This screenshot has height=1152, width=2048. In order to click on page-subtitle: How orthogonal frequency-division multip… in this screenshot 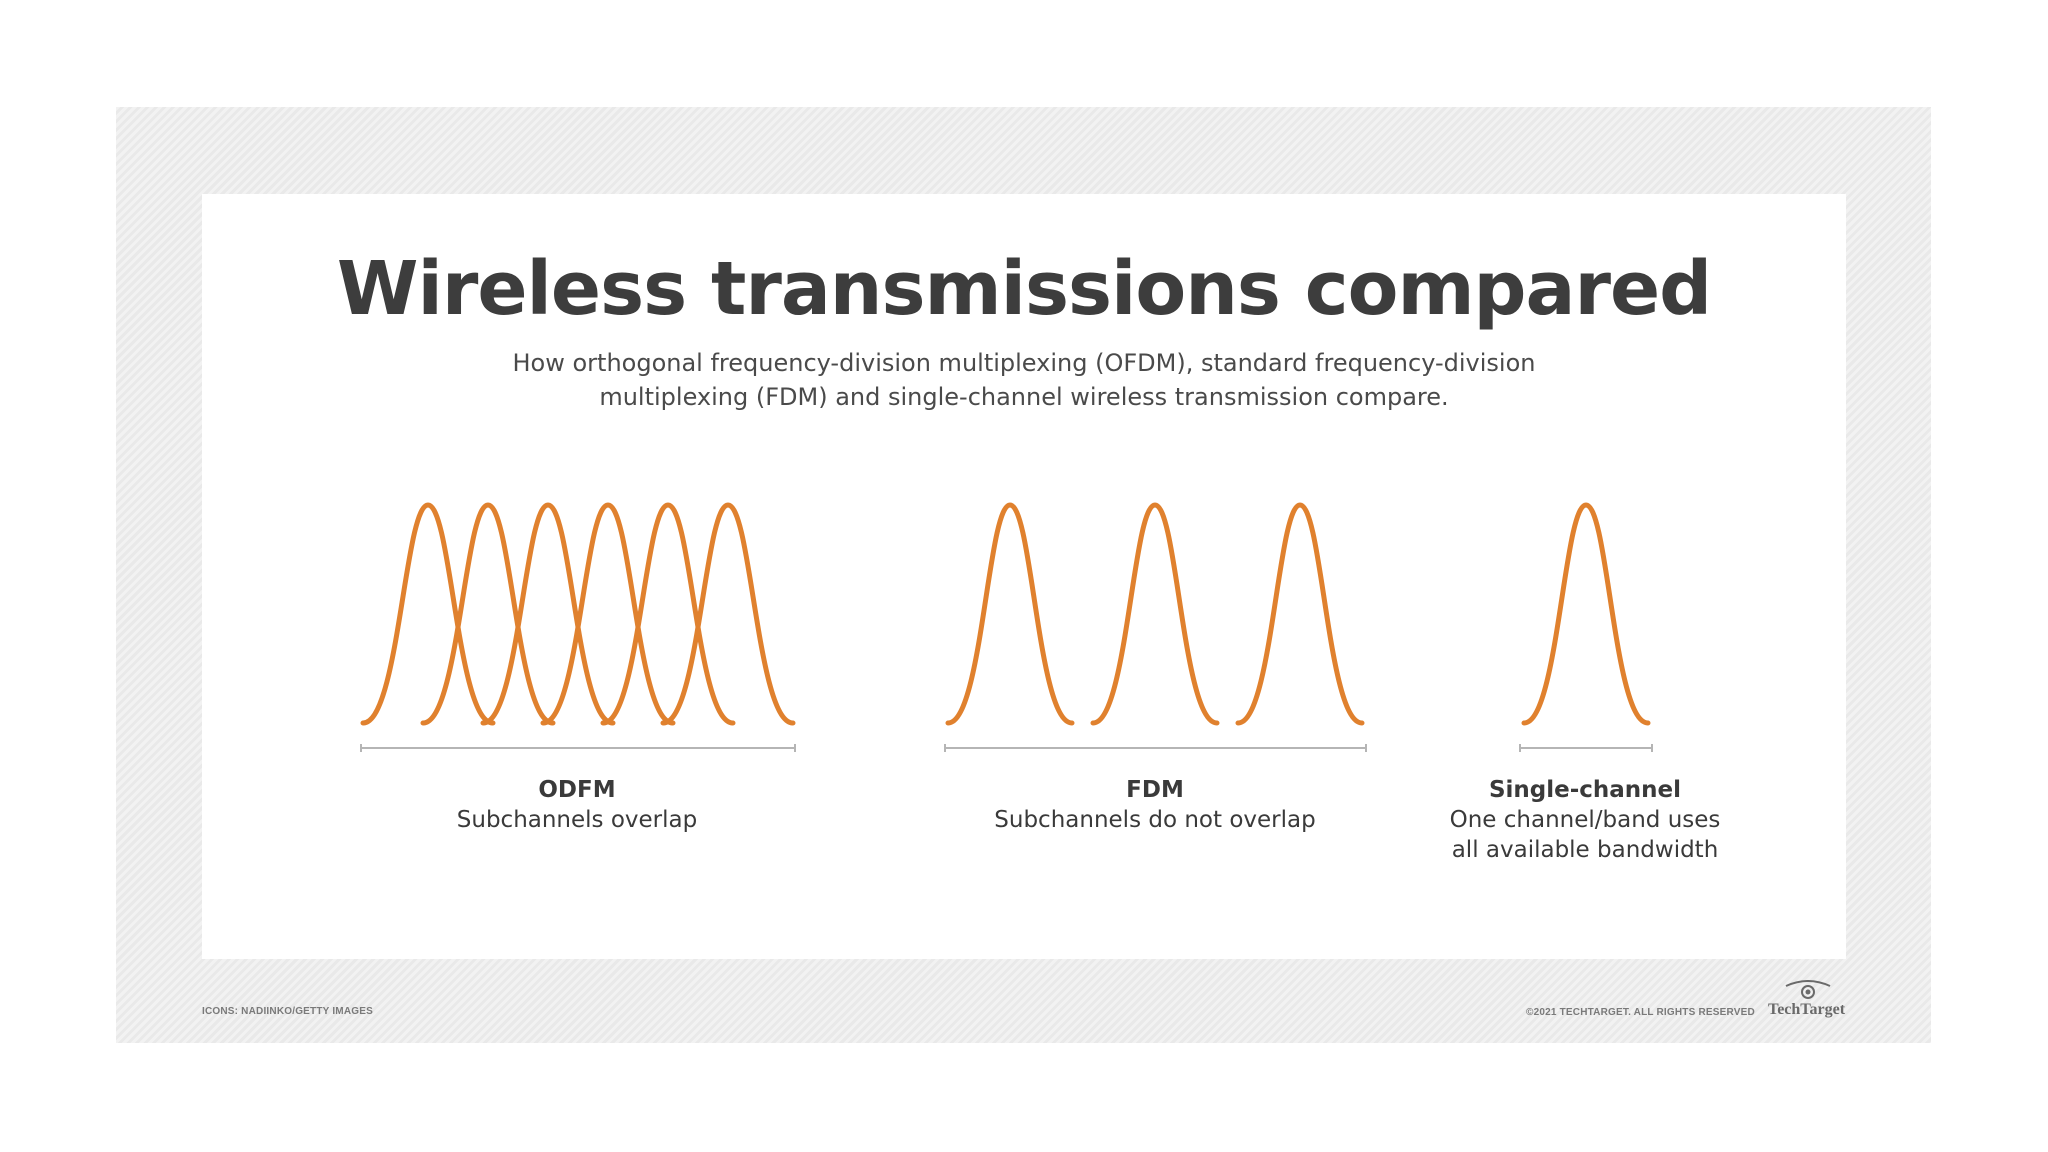, I will do `click(1024, 380)`.